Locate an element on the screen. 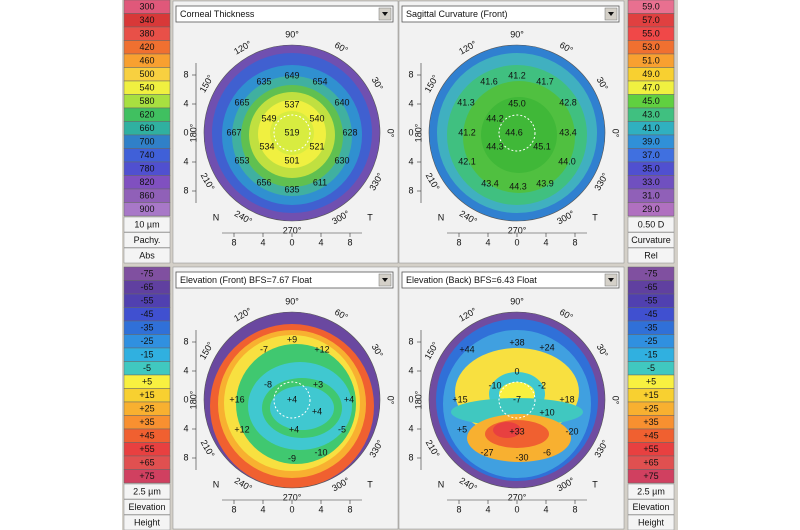  scale-label: 41.0 is located at coordinates (651, 128).